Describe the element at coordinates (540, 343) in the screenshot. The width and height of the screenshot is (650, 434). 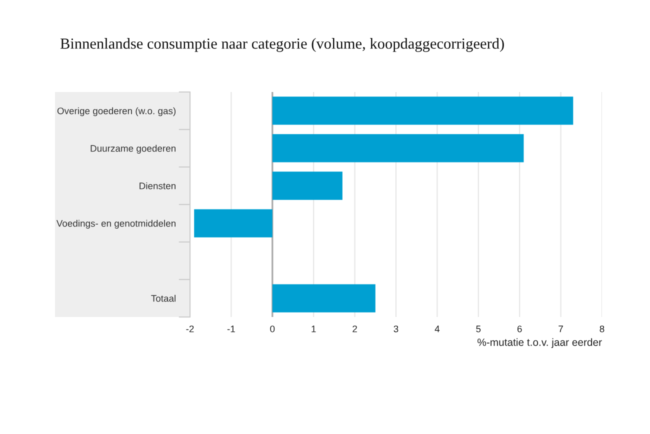
I see `x-axis-title: %-mutatie t.o.v. jaar eerder` at that location.